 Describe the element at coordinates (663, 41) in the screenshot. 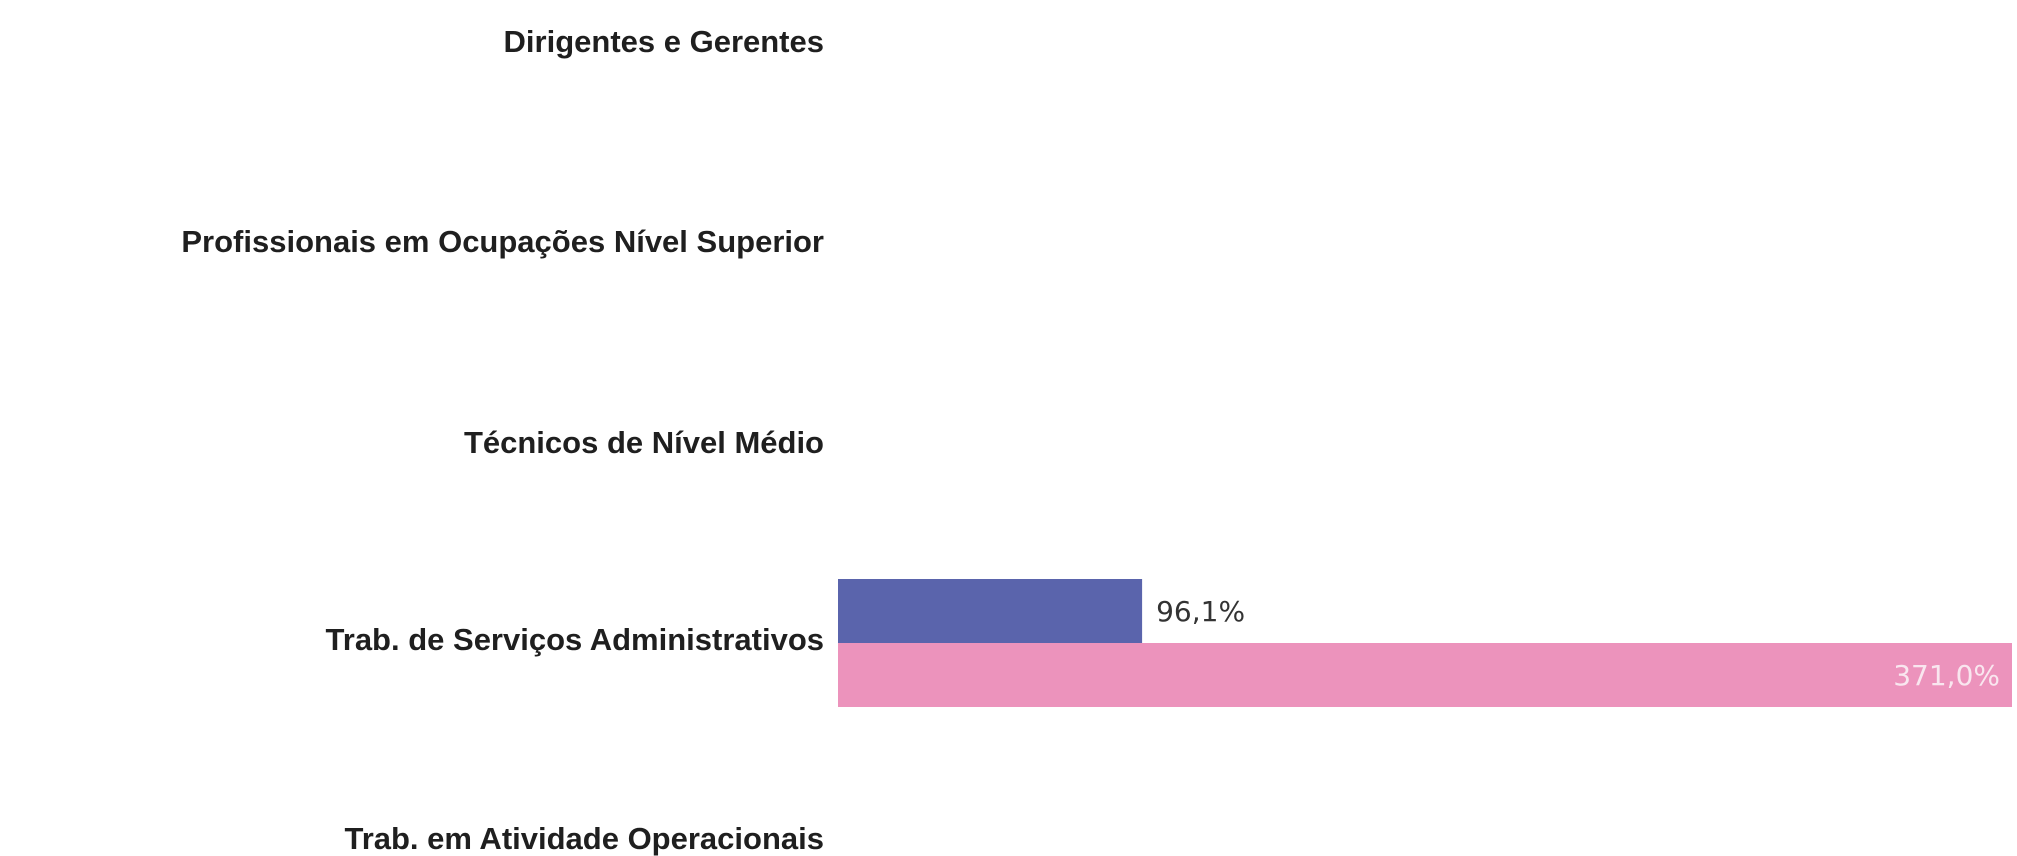

I see `category-label: Dirigentes e Gerentes` at that location.